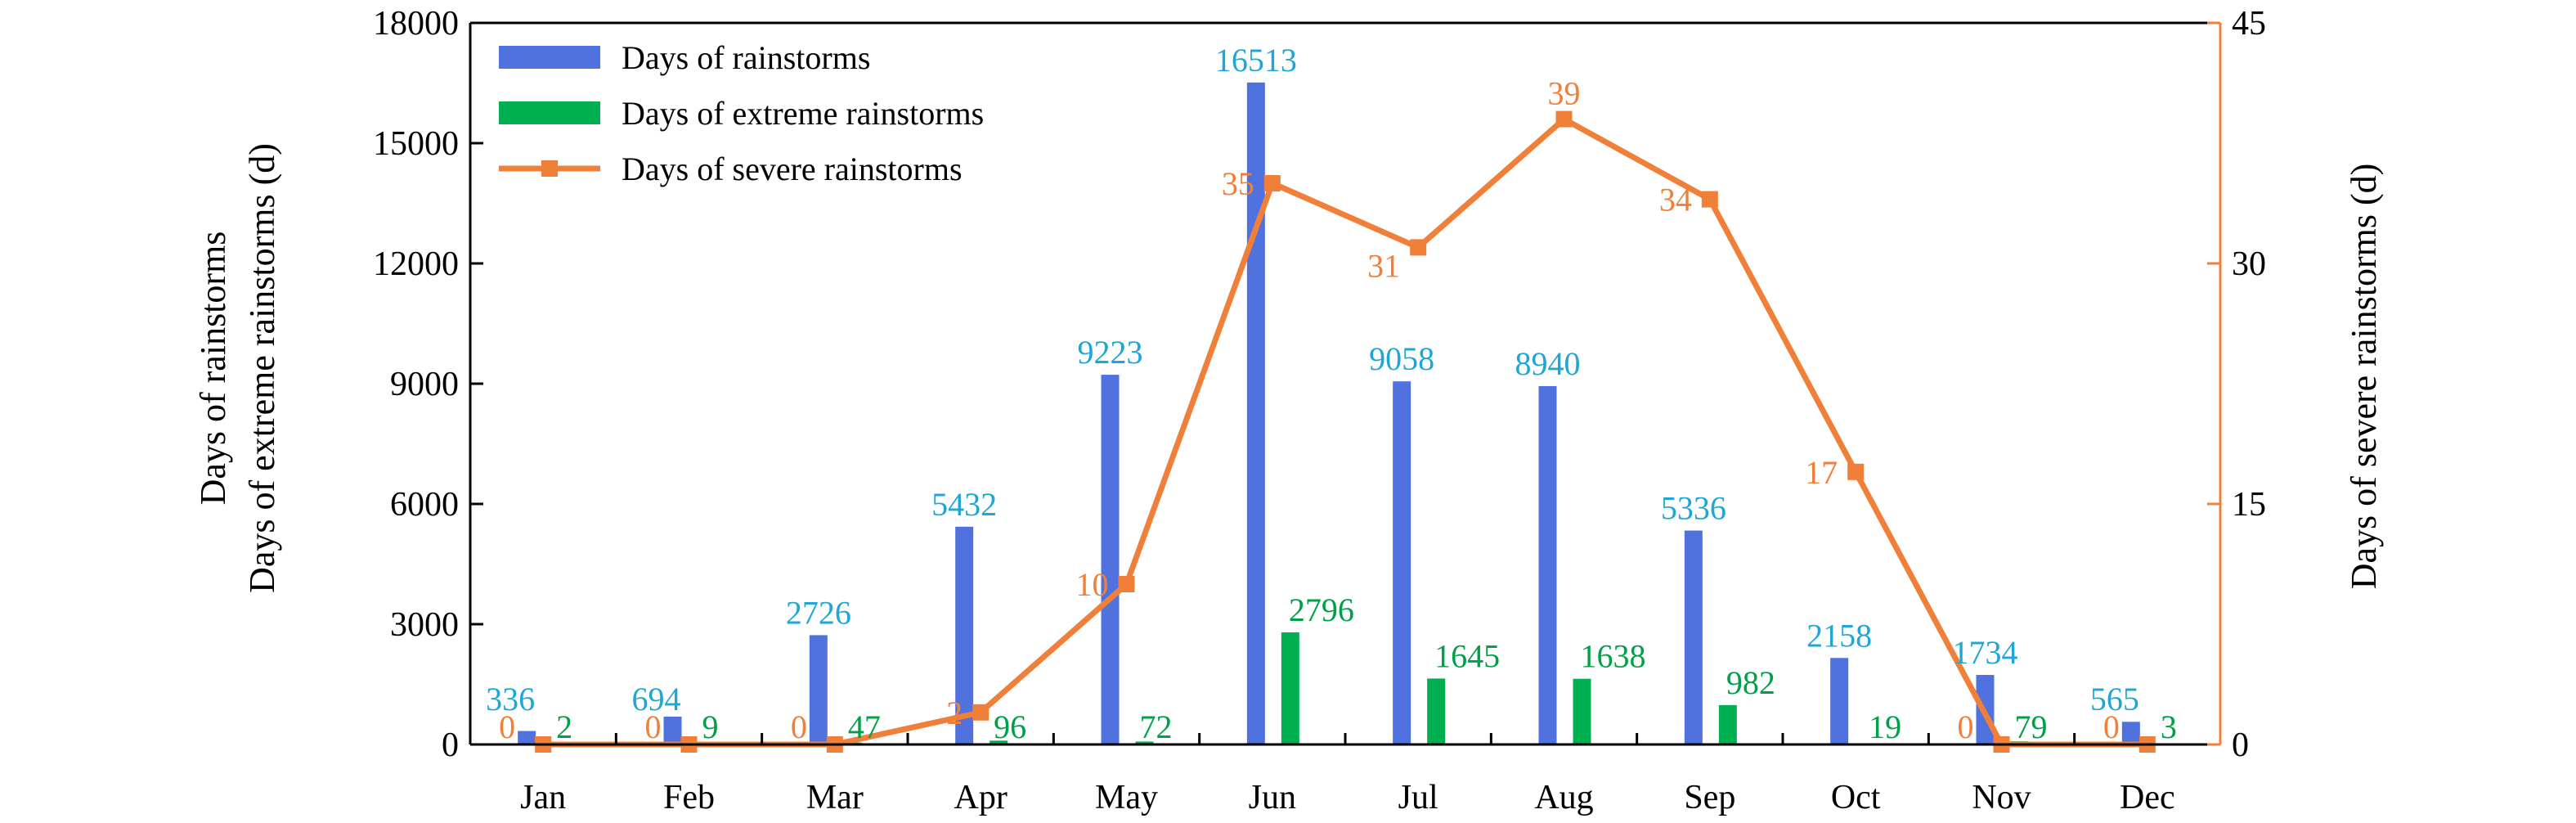  What do you see at coordinates (416, 144) in the screenshot?
I see `y-left-tick-label: 15000` at bounding box center [416, 144].